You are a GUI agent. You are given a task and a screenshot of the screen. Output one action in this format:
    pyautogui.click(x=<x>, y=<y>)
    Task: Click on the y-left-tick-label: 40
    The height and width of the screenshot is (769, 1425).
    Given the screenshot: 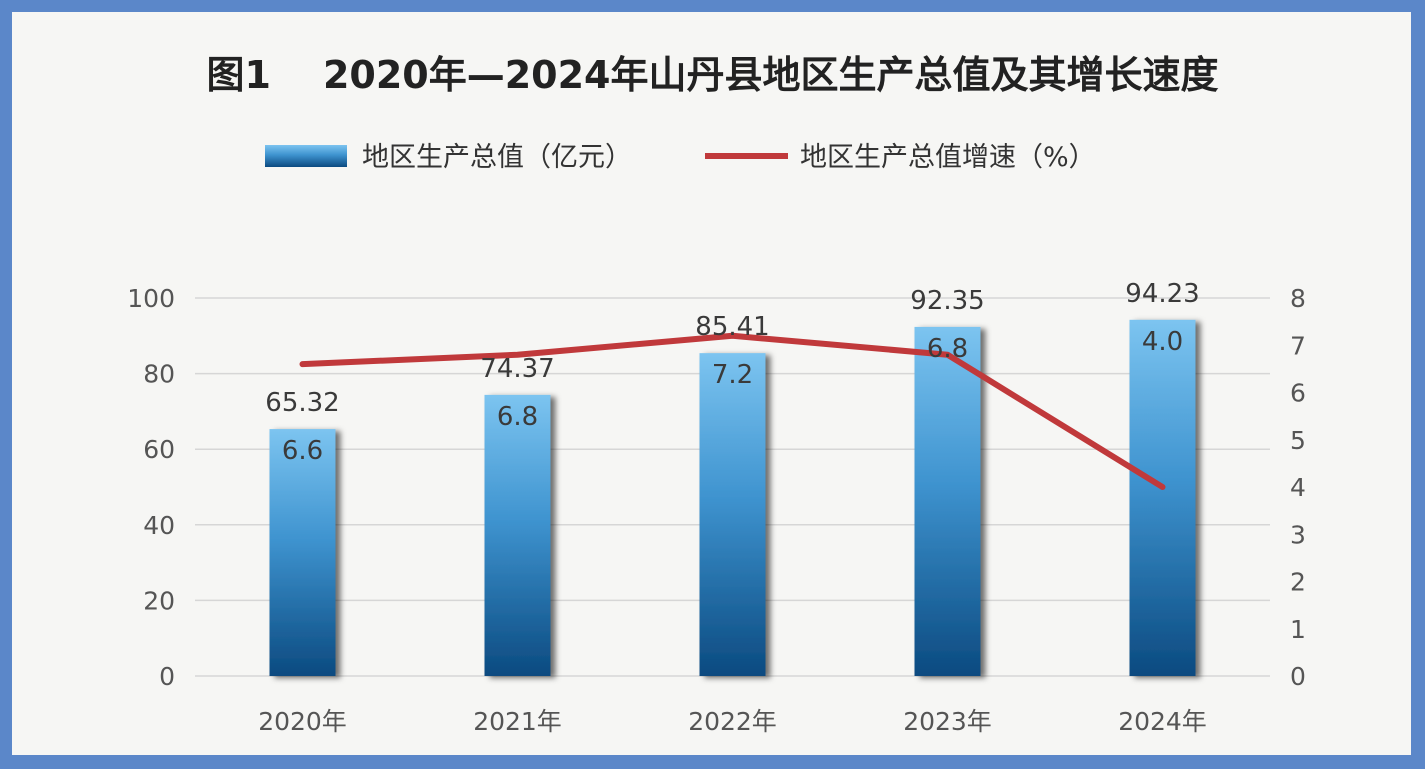 What is the action you would take?
    pyautogui.click(x=159, y=525)
    